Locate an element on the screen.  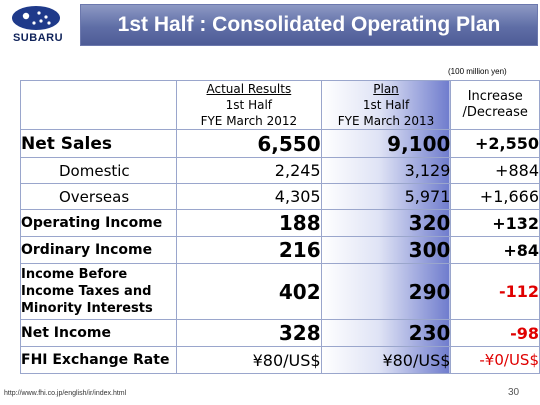
pleiades-star-icon is located at coordinates (36, 18).